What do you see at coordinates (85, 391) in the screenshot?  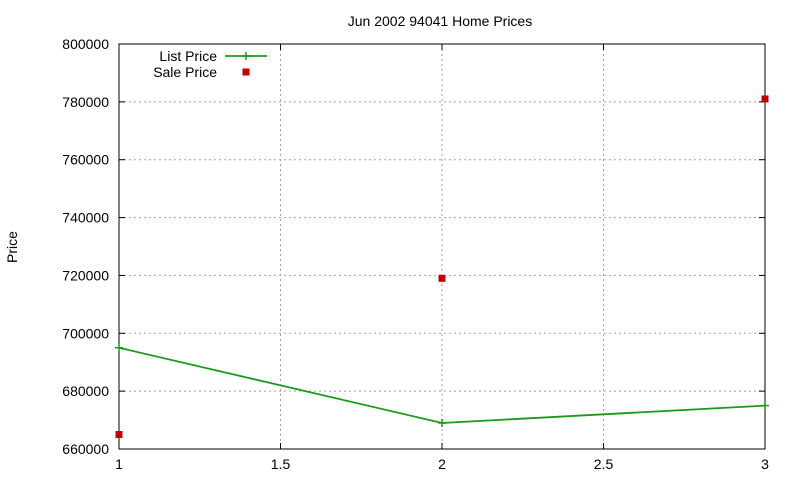 I see `y-tick-label: 680000` at bounding box center [85, 391].